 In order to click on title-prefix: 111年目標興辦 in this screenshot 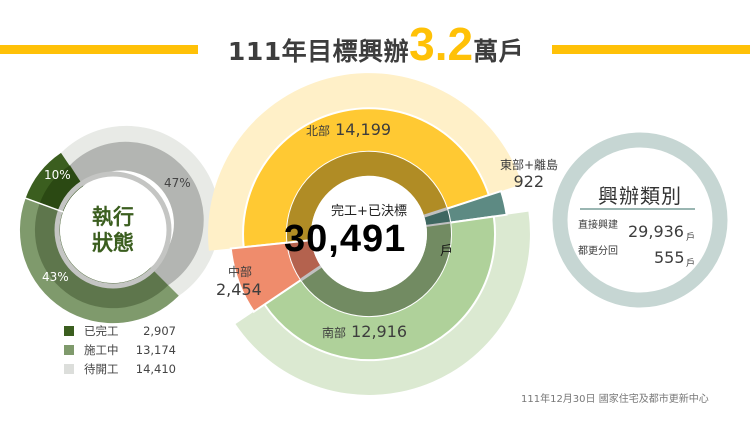, I will do `click(318, 51)`.